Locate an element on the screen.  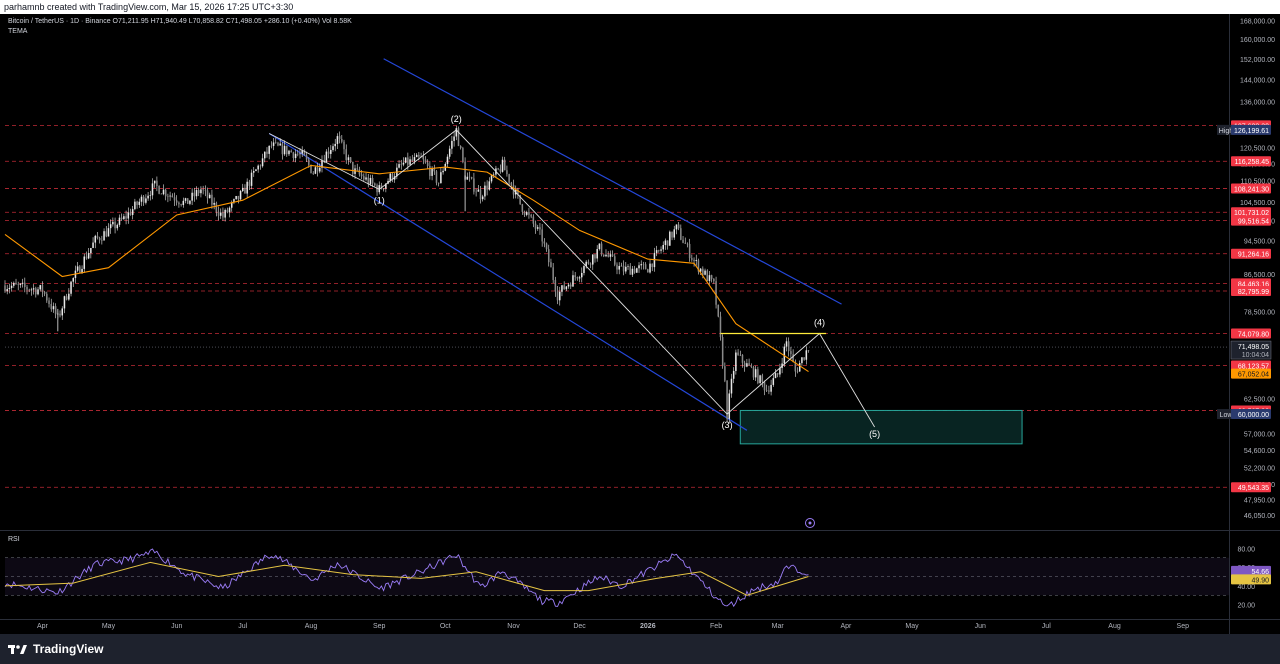
svg-text: 67,052.04 is located at coordinates (1253, 375).